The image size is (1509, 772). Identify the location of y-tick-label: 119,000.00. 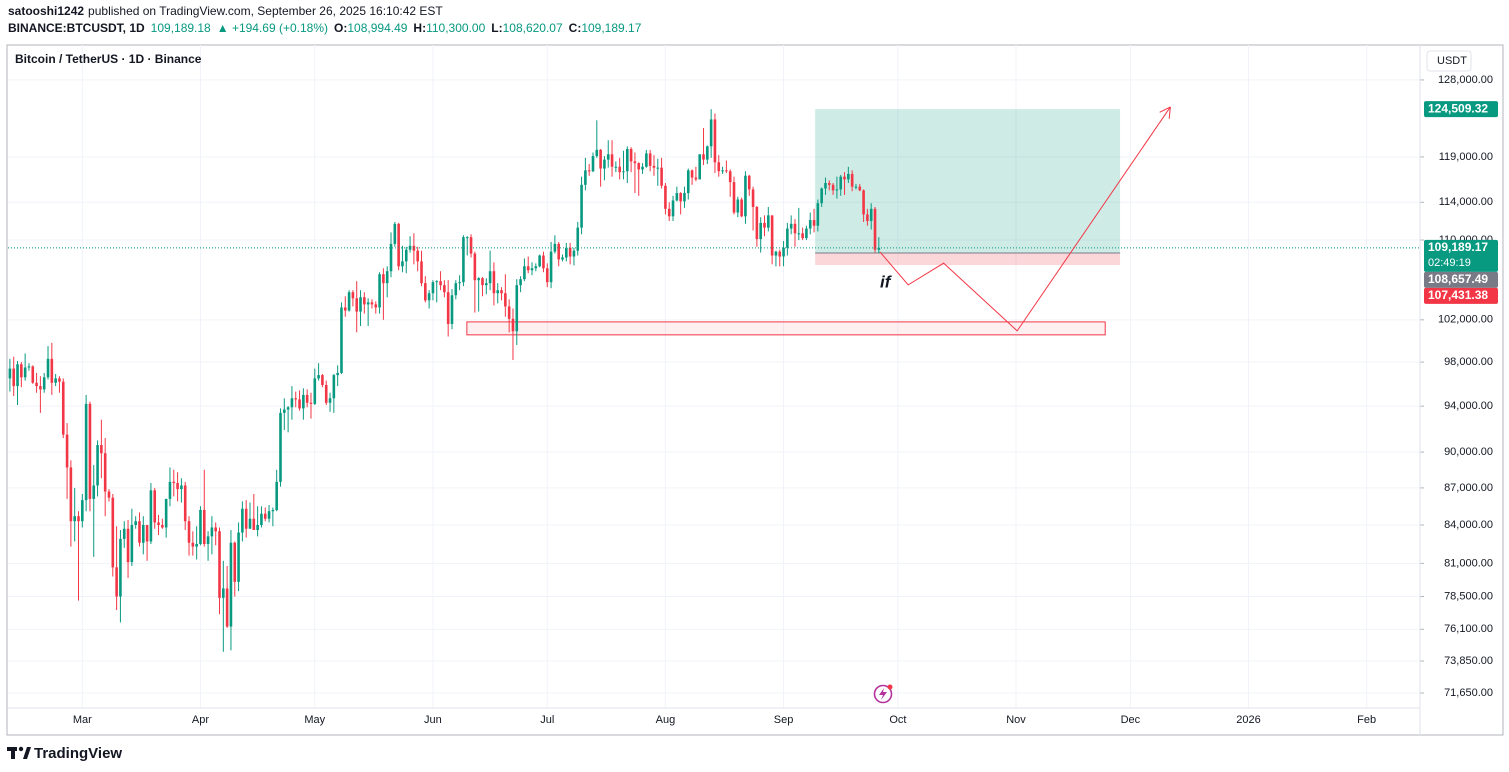
(1466, 157).